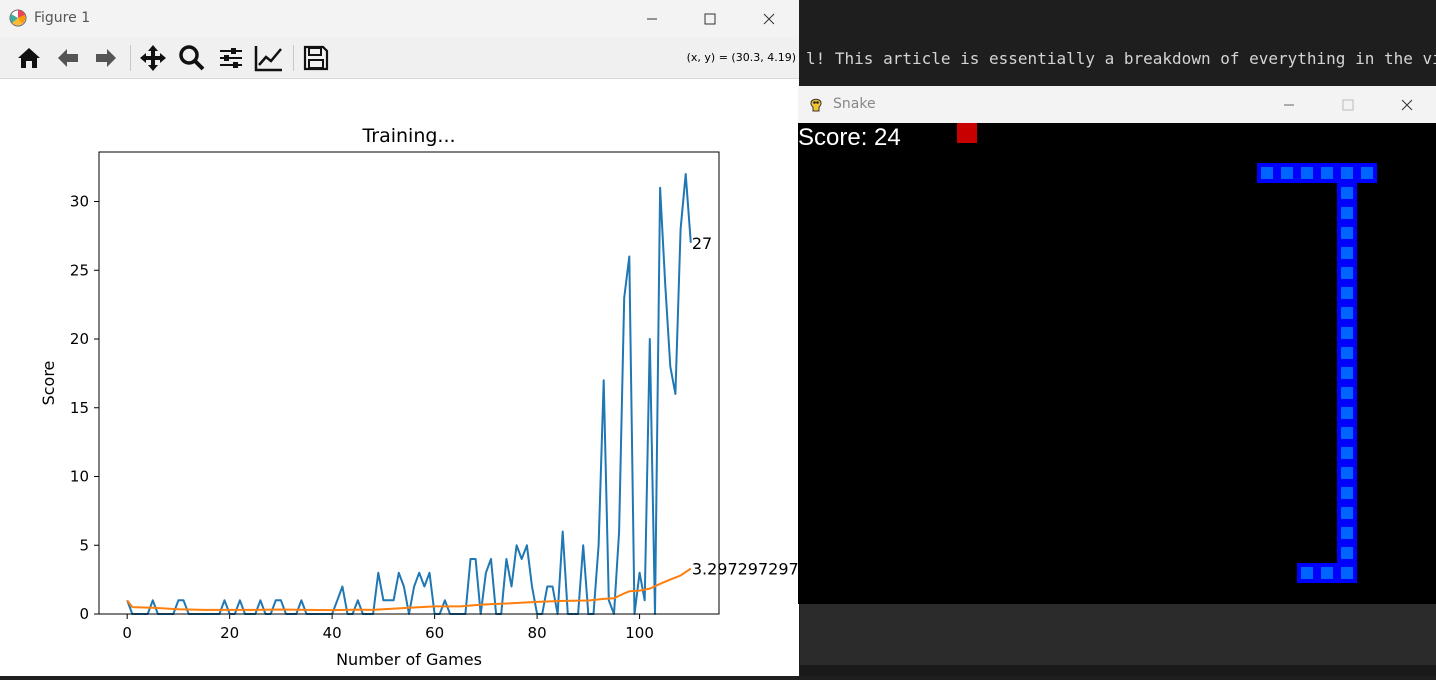 This screenshot has width=1436, height=680. What do you see at coordinates (1118, 670) in the screenshot?
I see `taskbar-strip` at bounding box center [1118, 670].